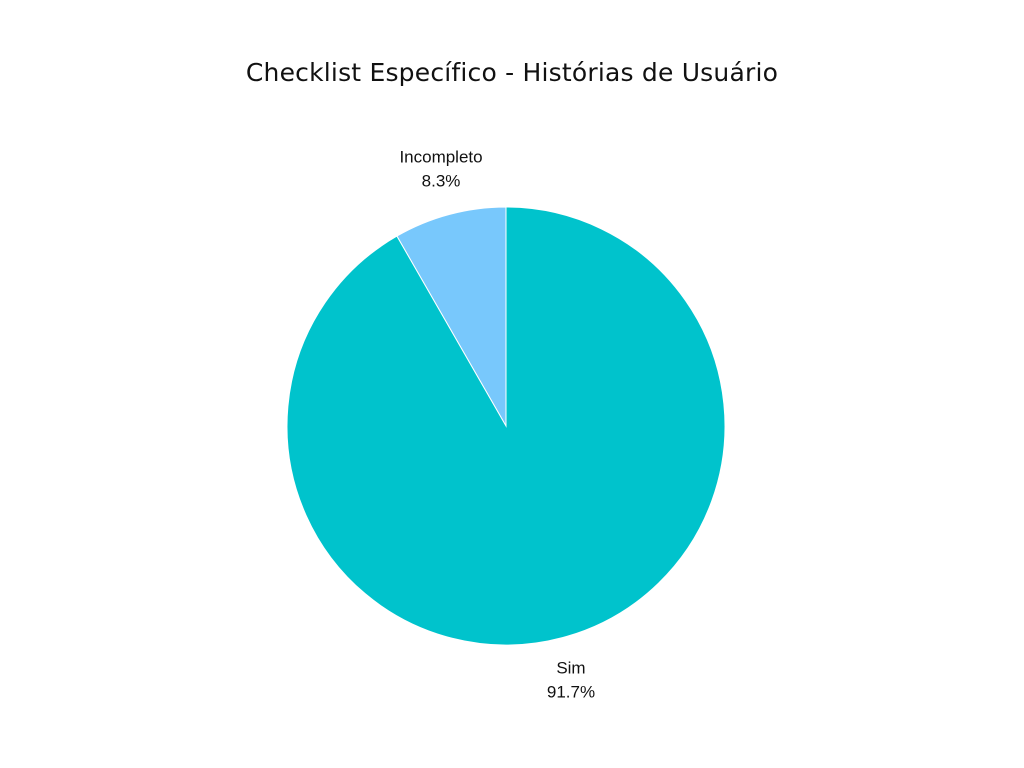  Describe the element at coordinates (571, 691) in the screenshot. I see `slice-value-sim: 91.7%` at that location.